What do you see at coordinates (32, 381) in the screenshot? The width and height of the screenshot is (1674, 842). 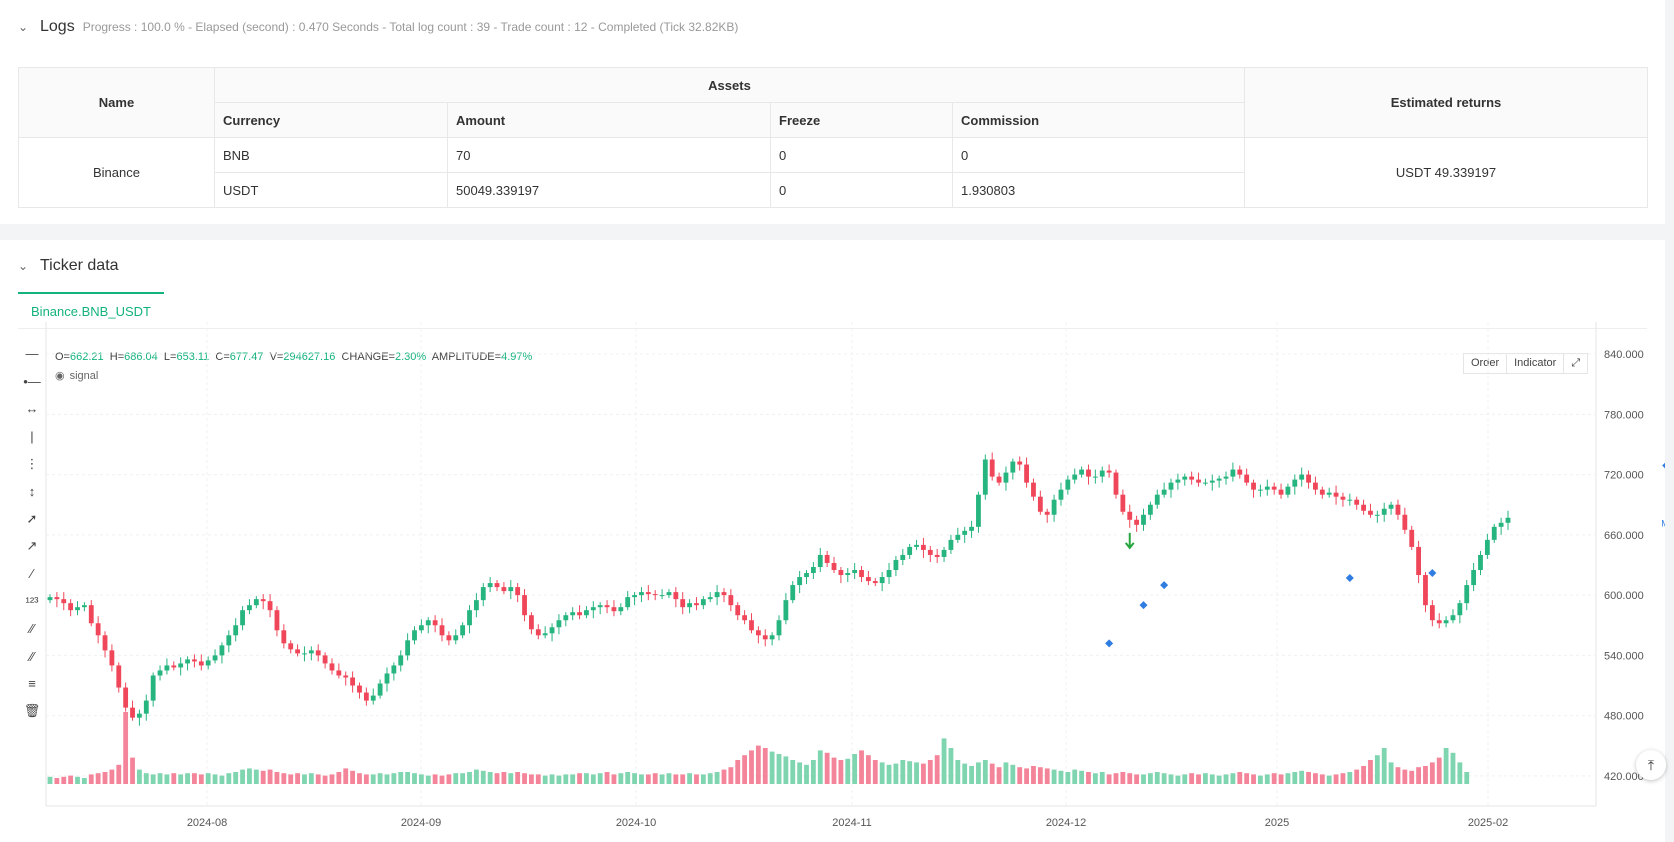 I see `horizontal-ray-icon: •—` at bounding box center [32, 381].